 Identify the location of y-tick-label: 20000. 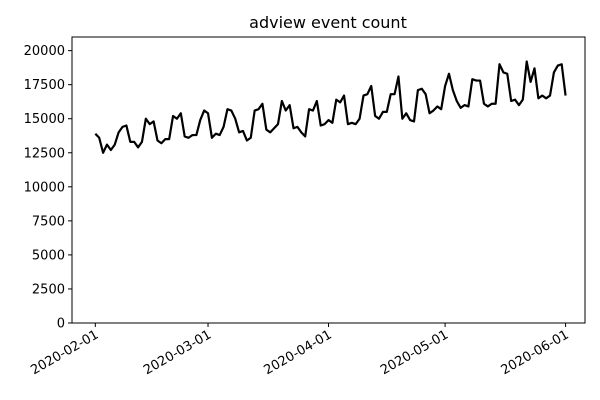
(44, 51).